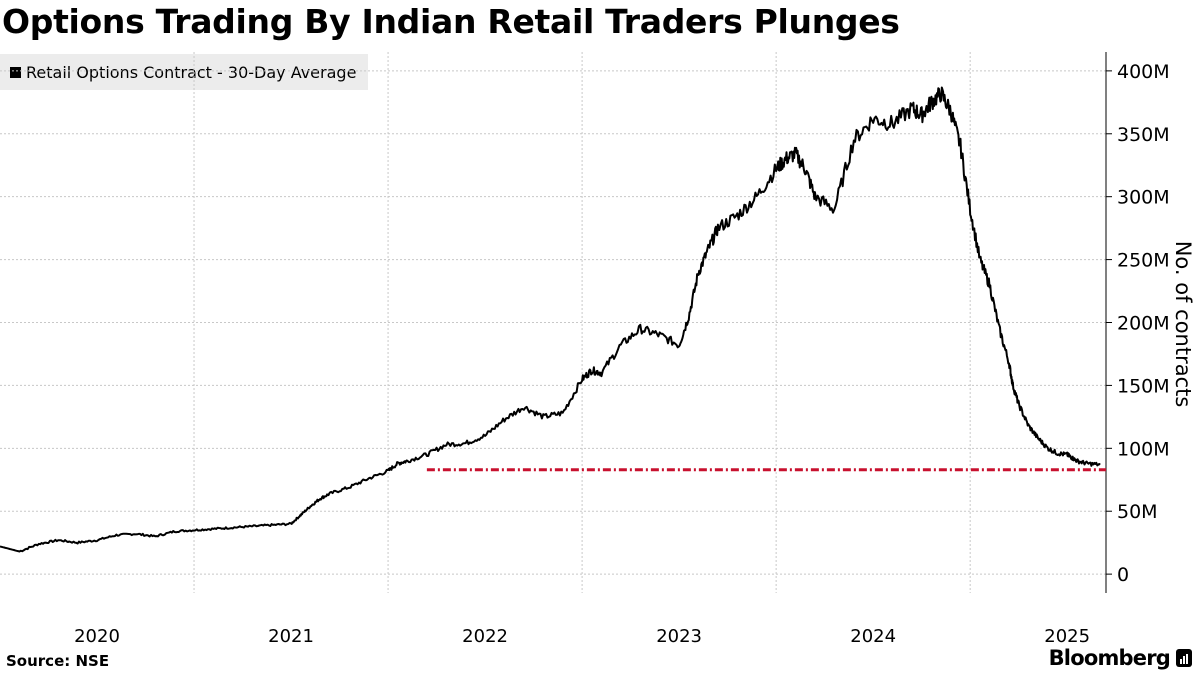 Image resolution: width=1200 pixels, height=675 pixels. Describe the element at coordinates (1143, 198) in the screenshot. I see `y-tick-label: 300M` at that location.